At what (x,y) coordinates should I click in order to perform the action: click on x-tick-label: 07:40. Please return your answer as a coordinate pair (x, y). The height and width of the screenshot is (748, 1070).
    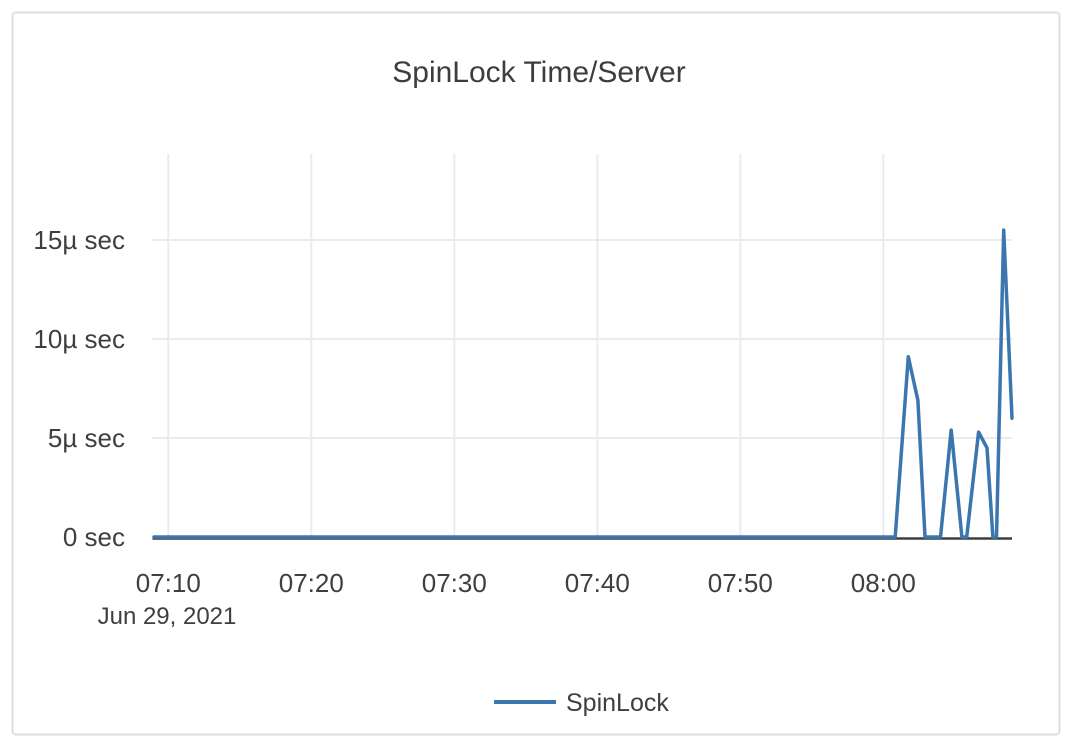
    Looking at the image, I should click on (597, 583).